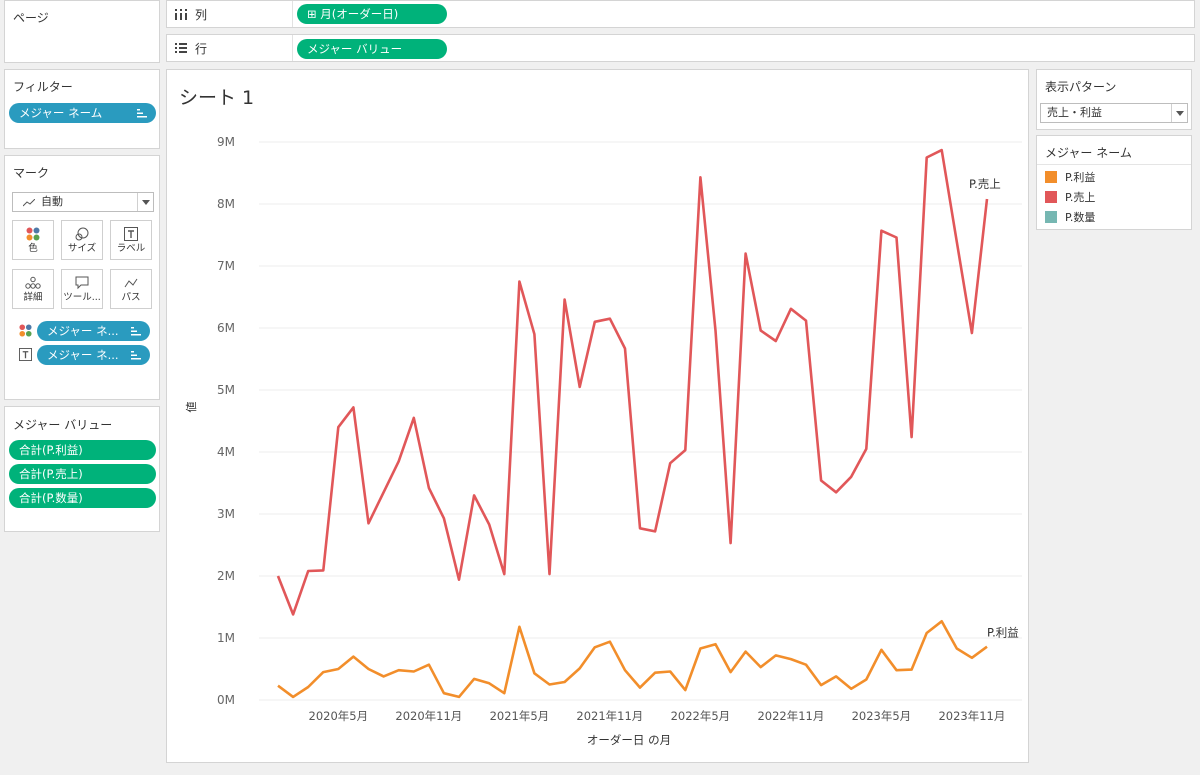 The height and width of the screenshot is (775, 1200). Describe the element at coordinates (1074, 112) in the screenshot. I see `show-me-value: 売上・利益` at that location.